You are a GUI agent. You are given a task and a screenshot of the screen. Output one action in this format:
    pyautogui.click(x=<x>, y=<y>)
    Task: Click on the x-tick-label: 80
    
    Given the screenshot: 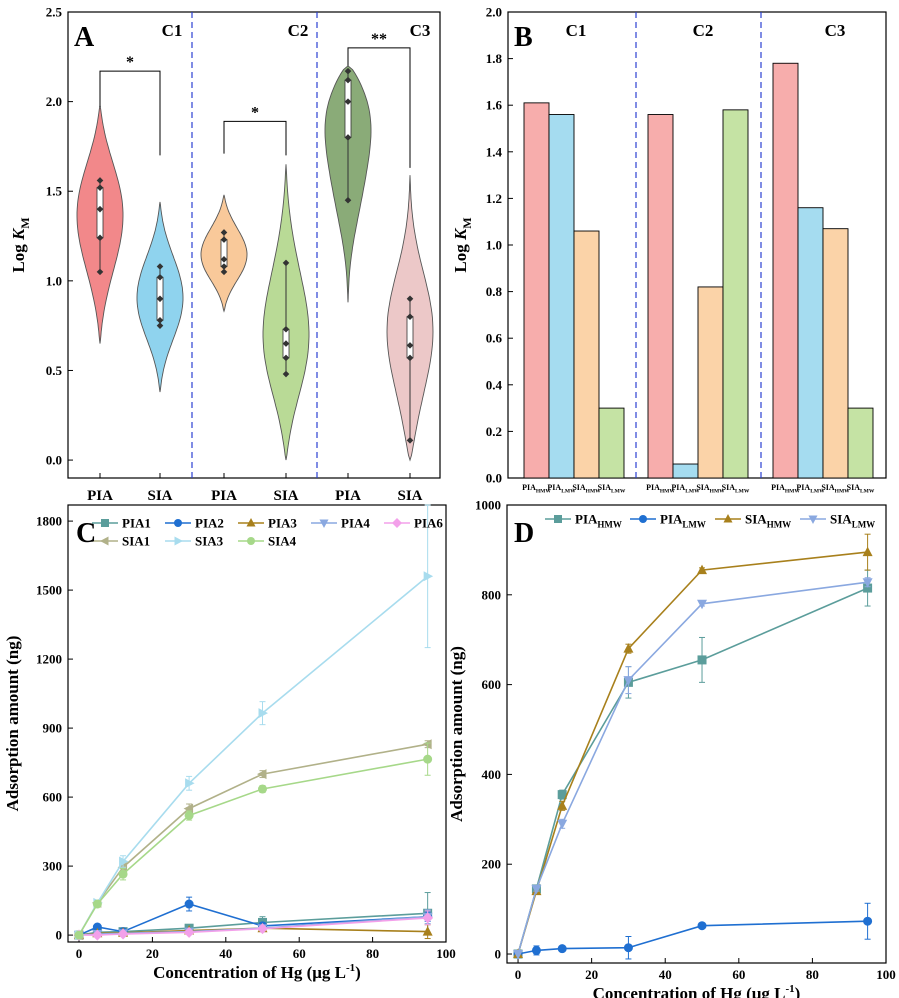 What is the action you would take?
    pyautogui.click(x=372, y=953)
    